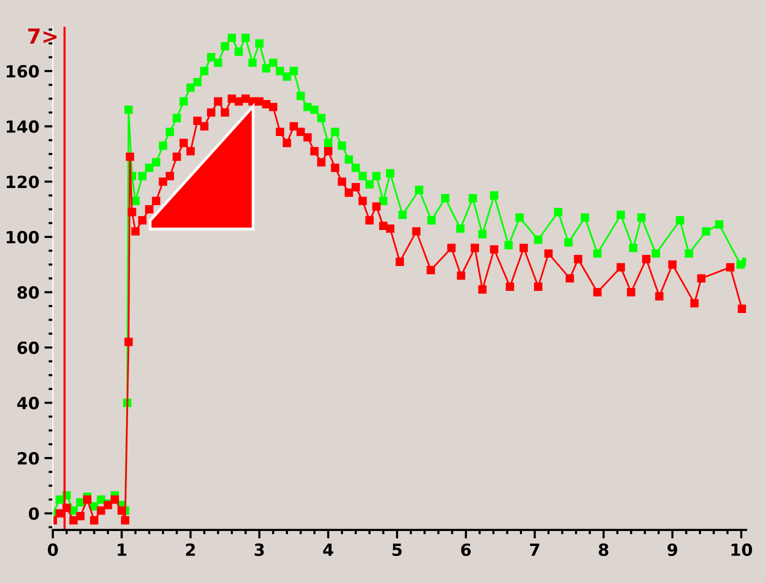  What do you see at coordinates (42, 36) in the screenshot?
I see `annotation: 7>` at bounding box center [42, 36].